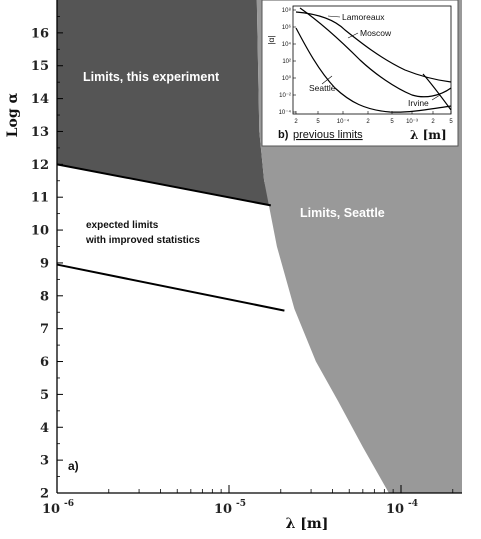 The height and width of the screenshot is (539, 481). I want to click on inset-label-irvine: Irvine, so click(418, 103).